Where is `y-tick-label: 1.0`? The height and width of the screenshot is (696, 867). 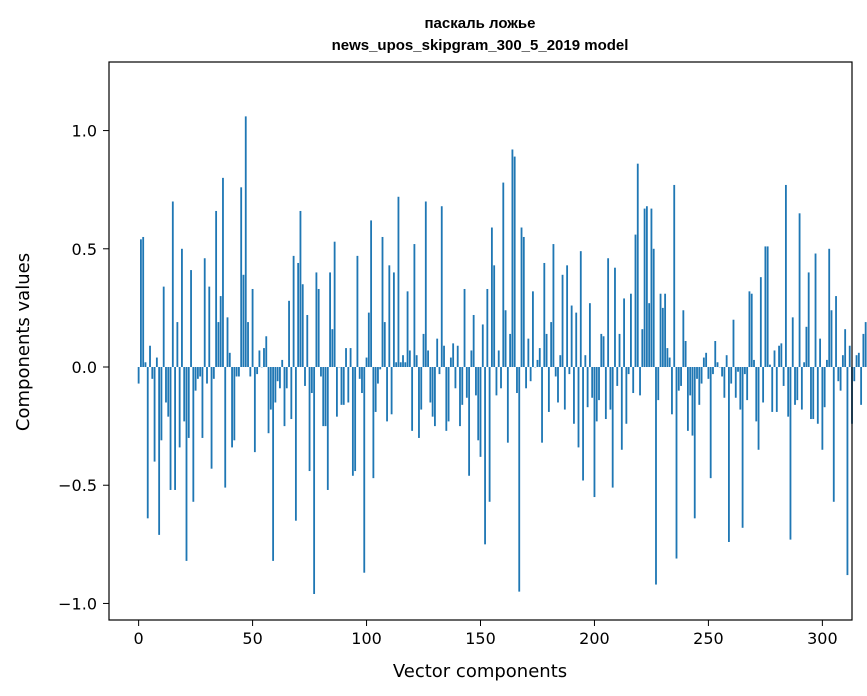
y-tick-label: 1.0 is located at coordinates (84, 131).